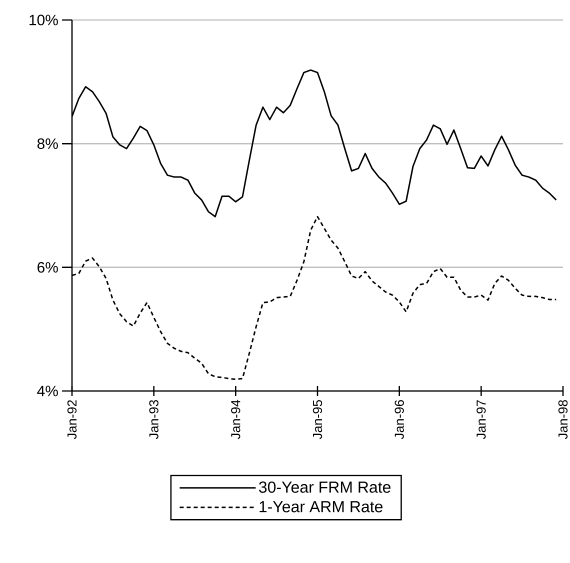 The height and width of the screenshot is (563, 570). I want to click on y-tick-label: 8%, so click(47, 143).